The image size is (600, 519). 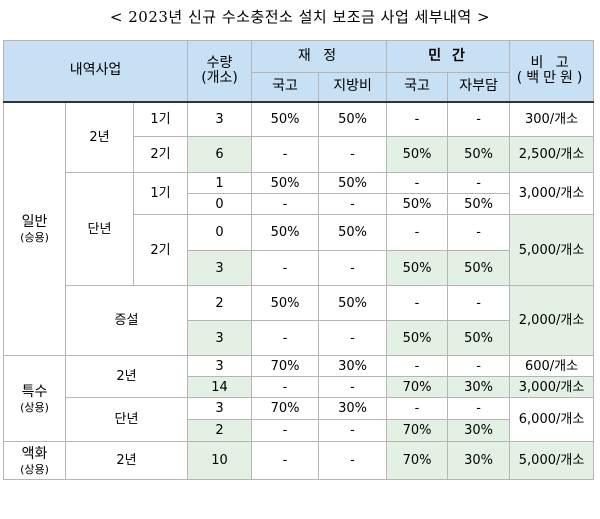 What do you see at coordinates (552, 71) in the screenshot?
I see `header-remark: 비 고 (백만원)` at bounding box center [552, 71].